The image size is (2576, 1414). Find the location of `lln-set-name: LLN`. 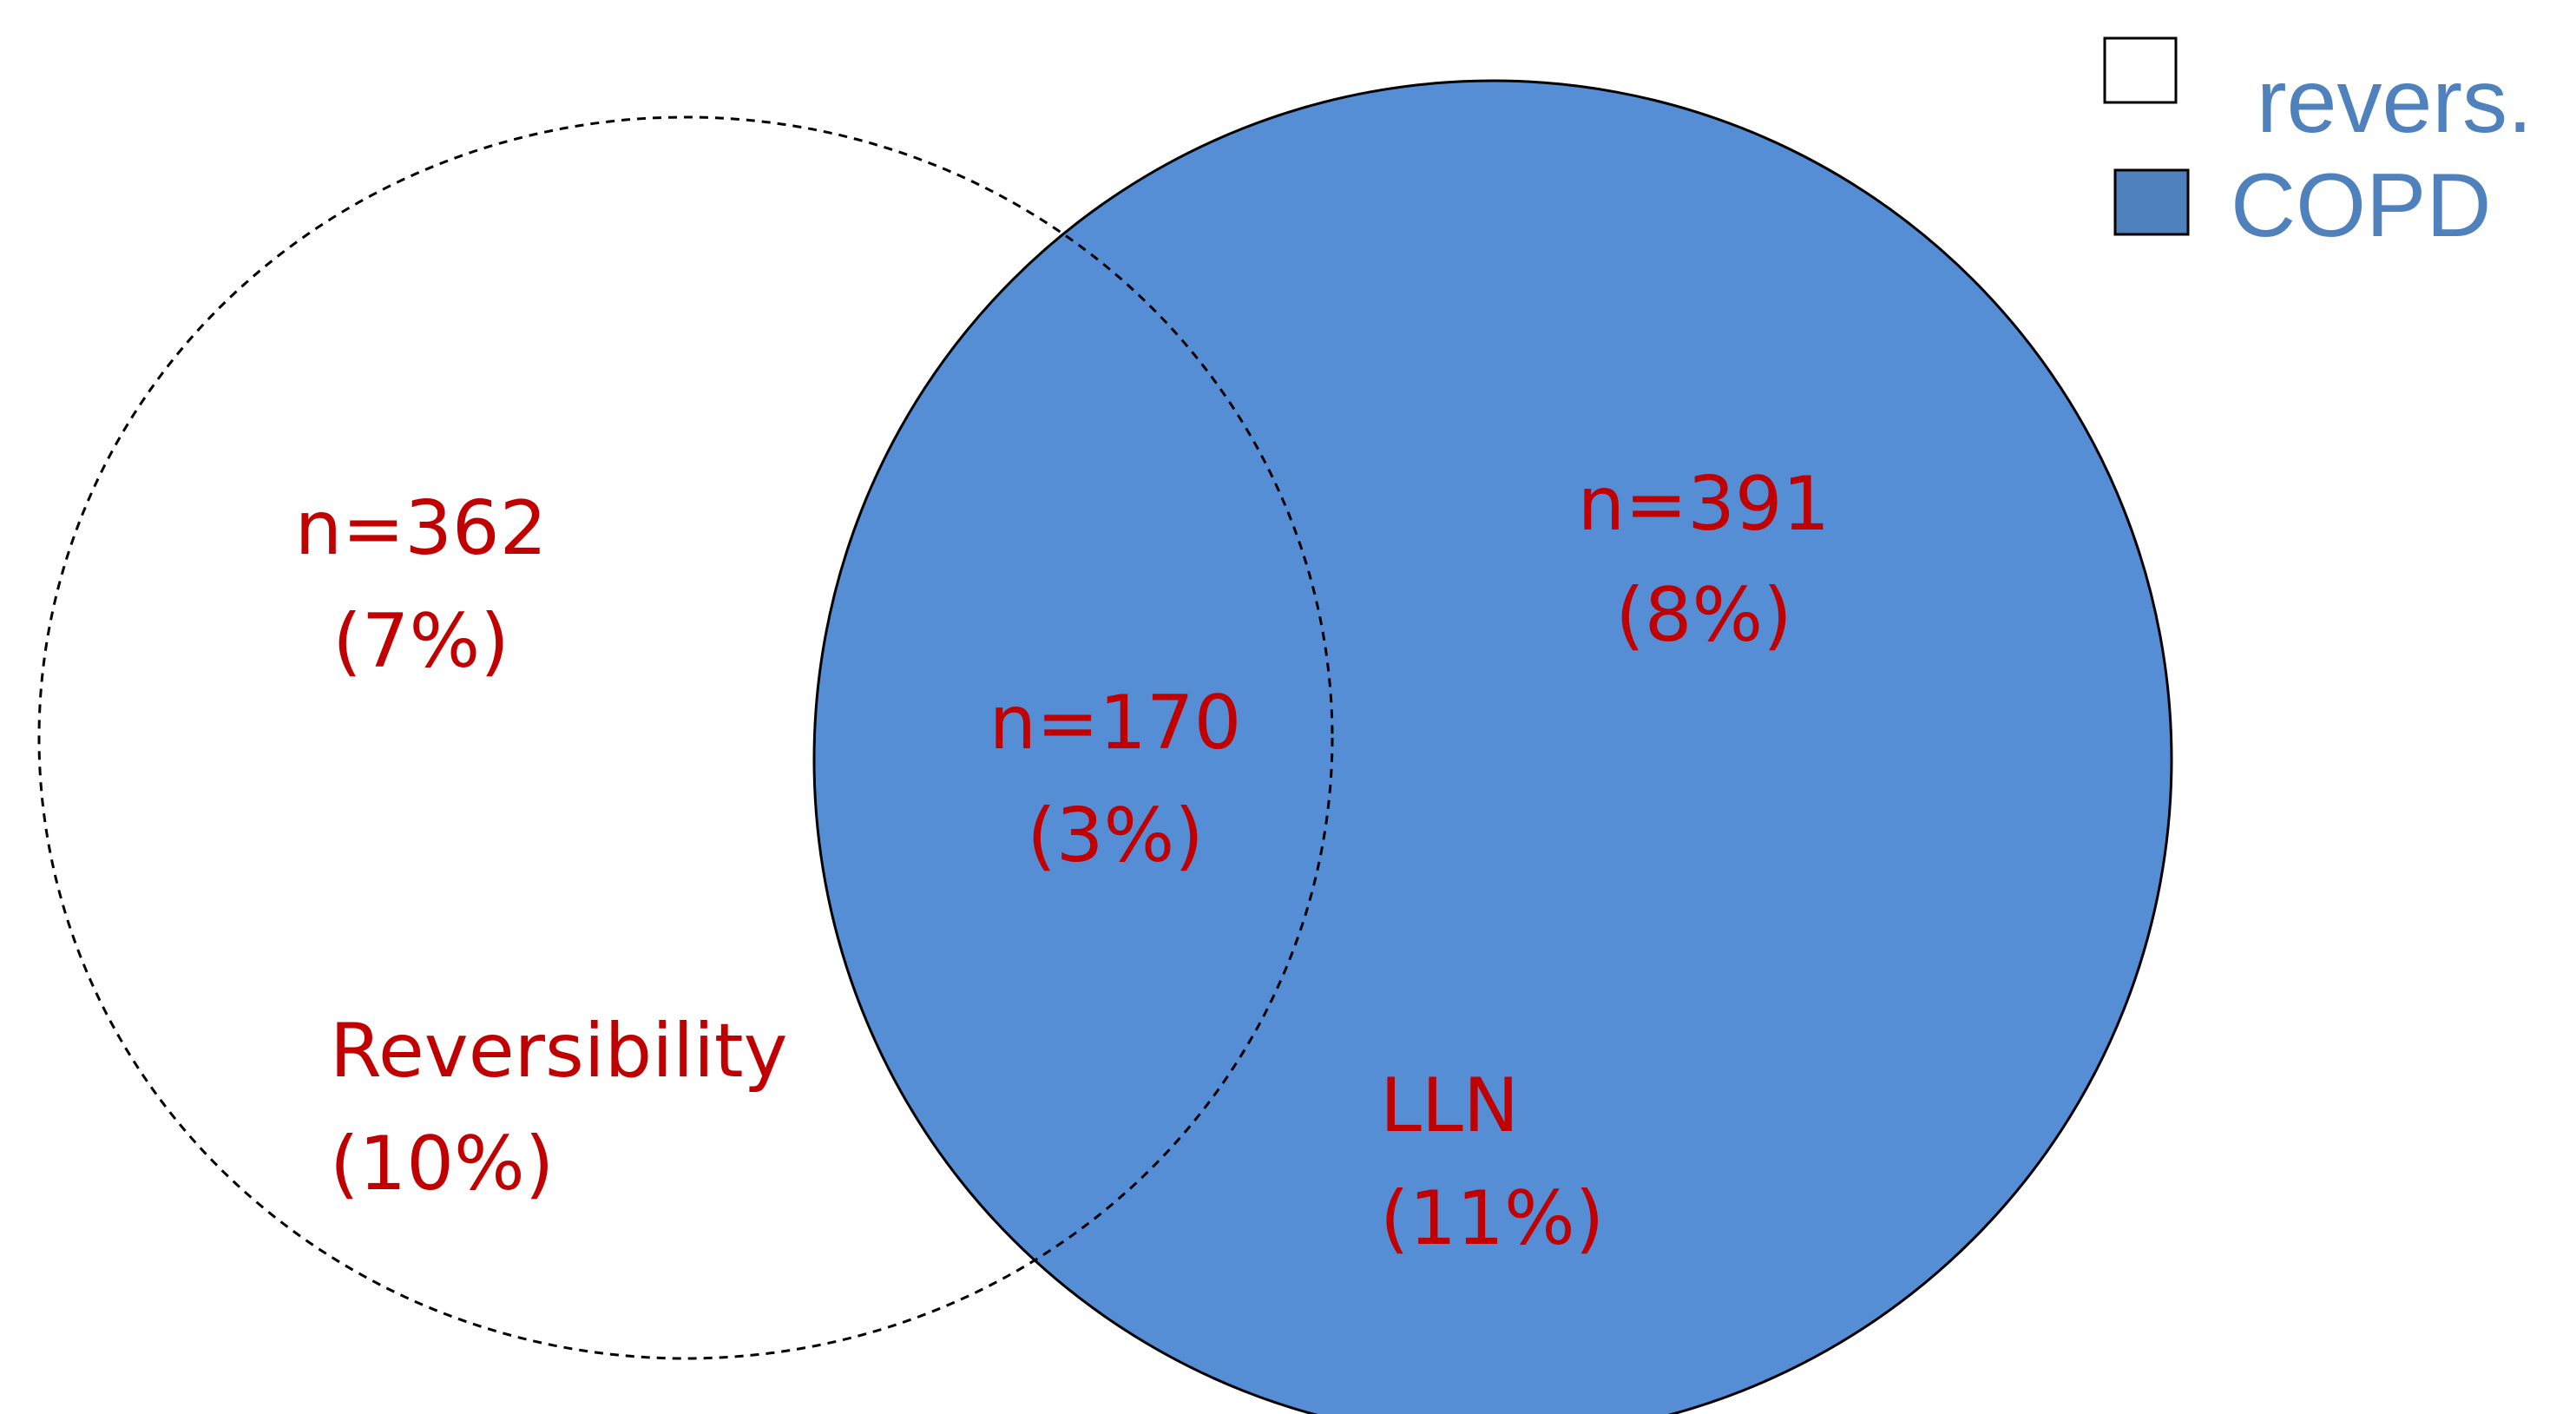

lln-set-name: LLN is located at coordinates (1449, 1105).